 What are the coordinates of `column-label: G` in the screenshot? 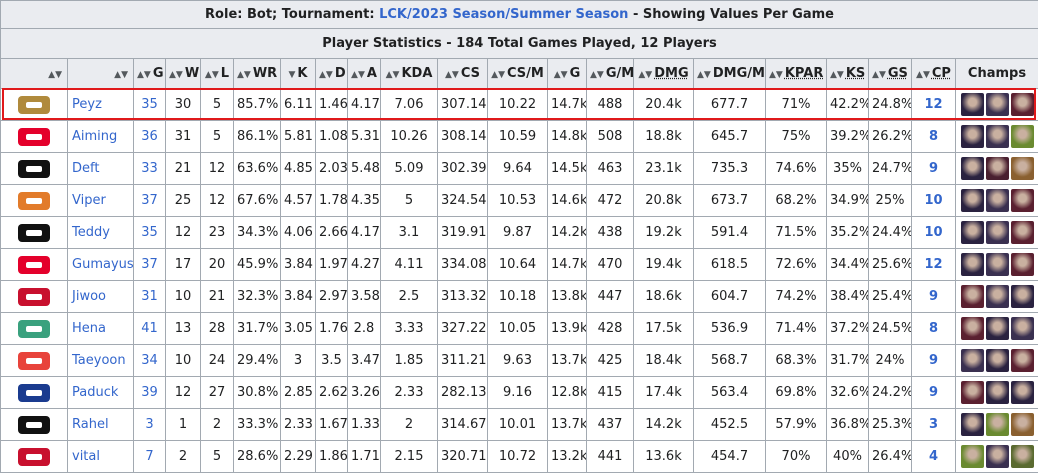 It's located at (158, 73).